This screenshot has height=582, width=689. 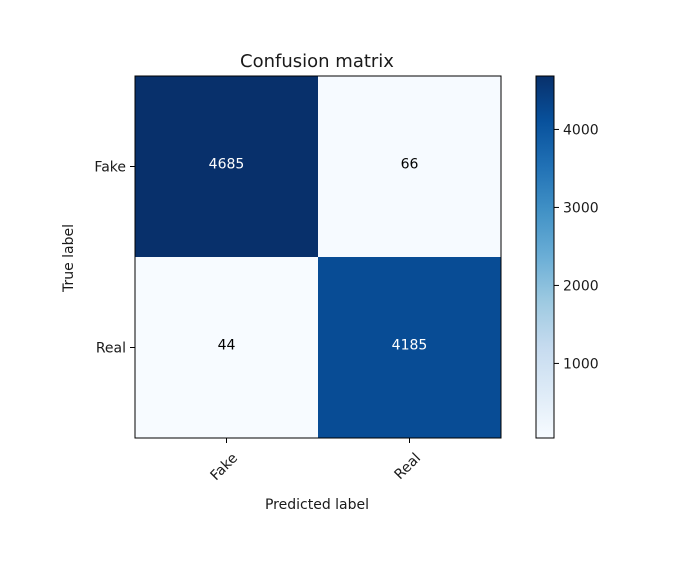 What do you see at coordinates (110, 168) in the screenshot?
I see `y-tick-label: Fake` at bounding box center [110, 168].